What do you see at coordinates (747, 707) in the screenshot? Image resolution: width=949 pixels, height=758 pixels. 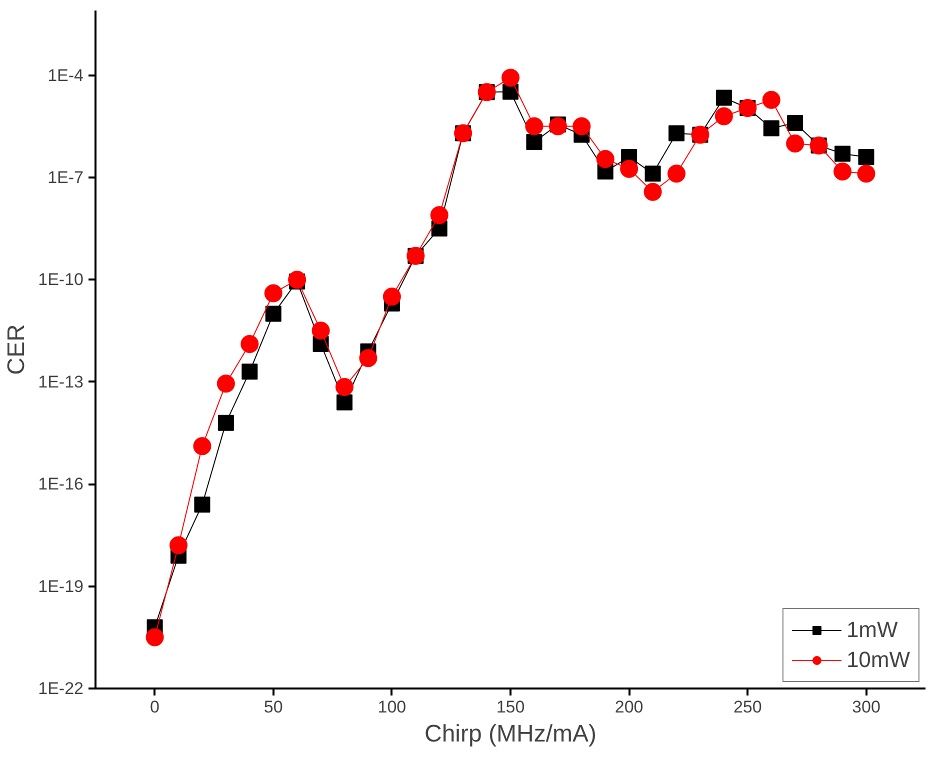 I see `x-tick-label: 250` at bounding box center [747, 707].